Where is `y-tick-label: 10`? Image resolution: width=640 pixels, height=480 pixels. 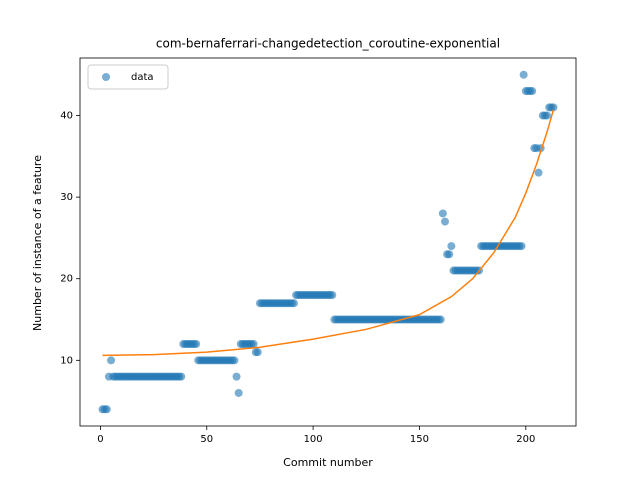
y-tick-label: 10 is located at coordinates (66, 360).